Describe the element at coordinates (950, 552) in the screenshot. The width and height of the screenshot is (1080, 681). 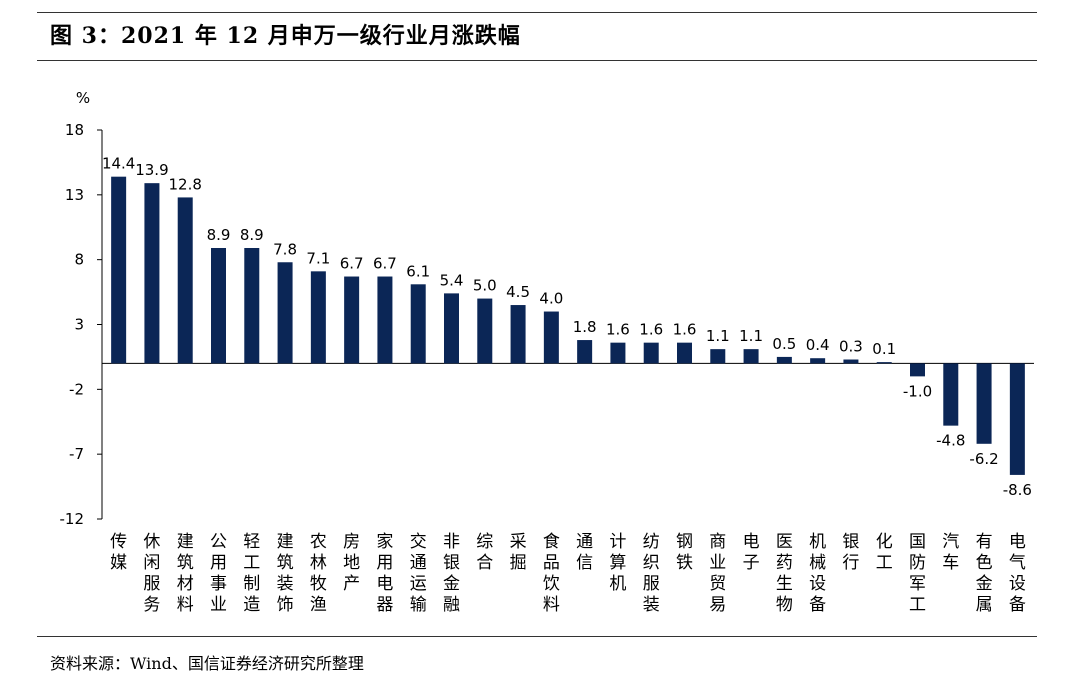
I see `category-label: 汽车` at that location.